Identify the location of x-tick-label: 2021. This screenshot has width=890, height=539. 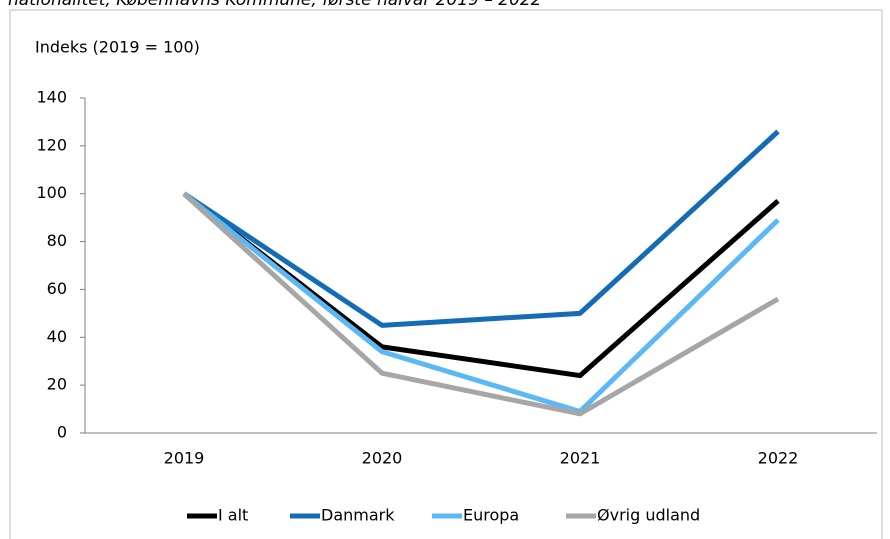
(580, 458).